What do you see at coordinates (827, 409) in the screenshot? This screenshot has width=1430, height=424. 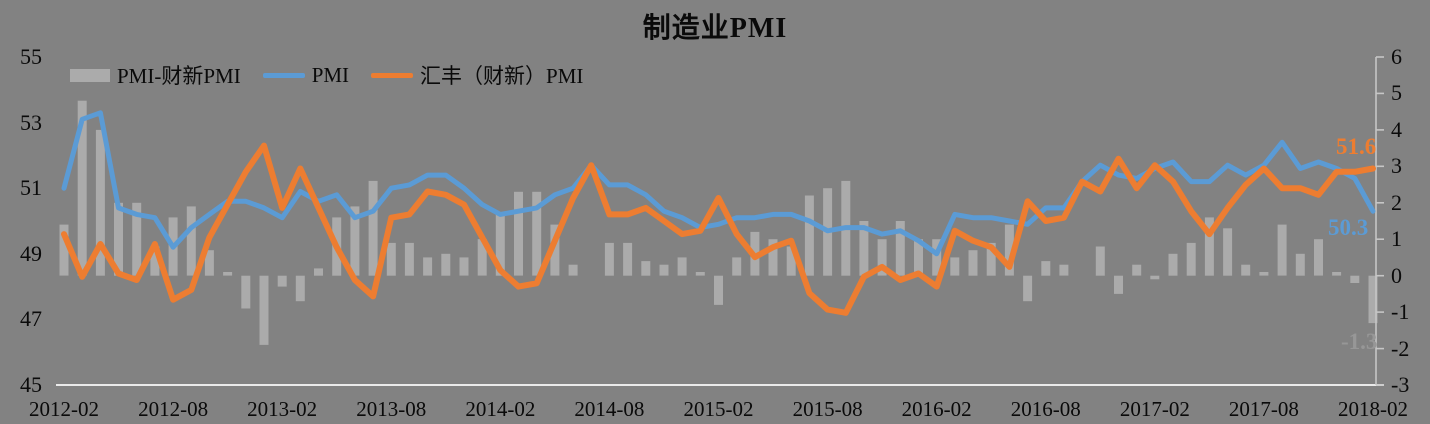 I see `x-axis-tick-label: 2015-08` at bounding box center [827, 409].